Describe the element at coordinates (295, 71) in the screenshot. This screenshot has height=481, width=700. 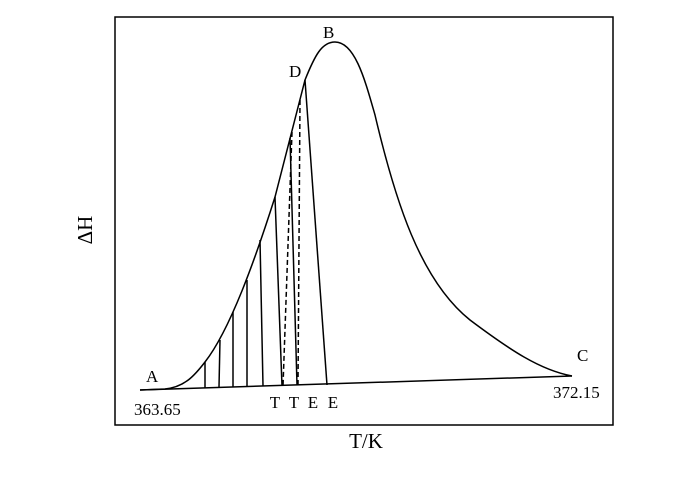
I see `point-label: D` at that location.